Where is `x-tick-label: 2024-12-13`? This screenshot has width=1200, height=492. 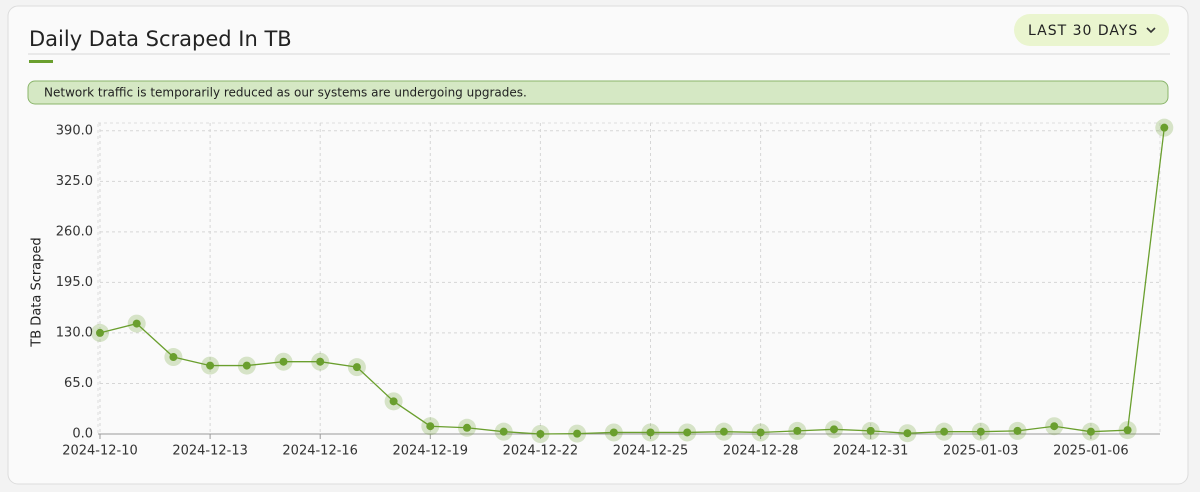 x-tick-label: 2024-12-13 is located at coordinates (210, 451).